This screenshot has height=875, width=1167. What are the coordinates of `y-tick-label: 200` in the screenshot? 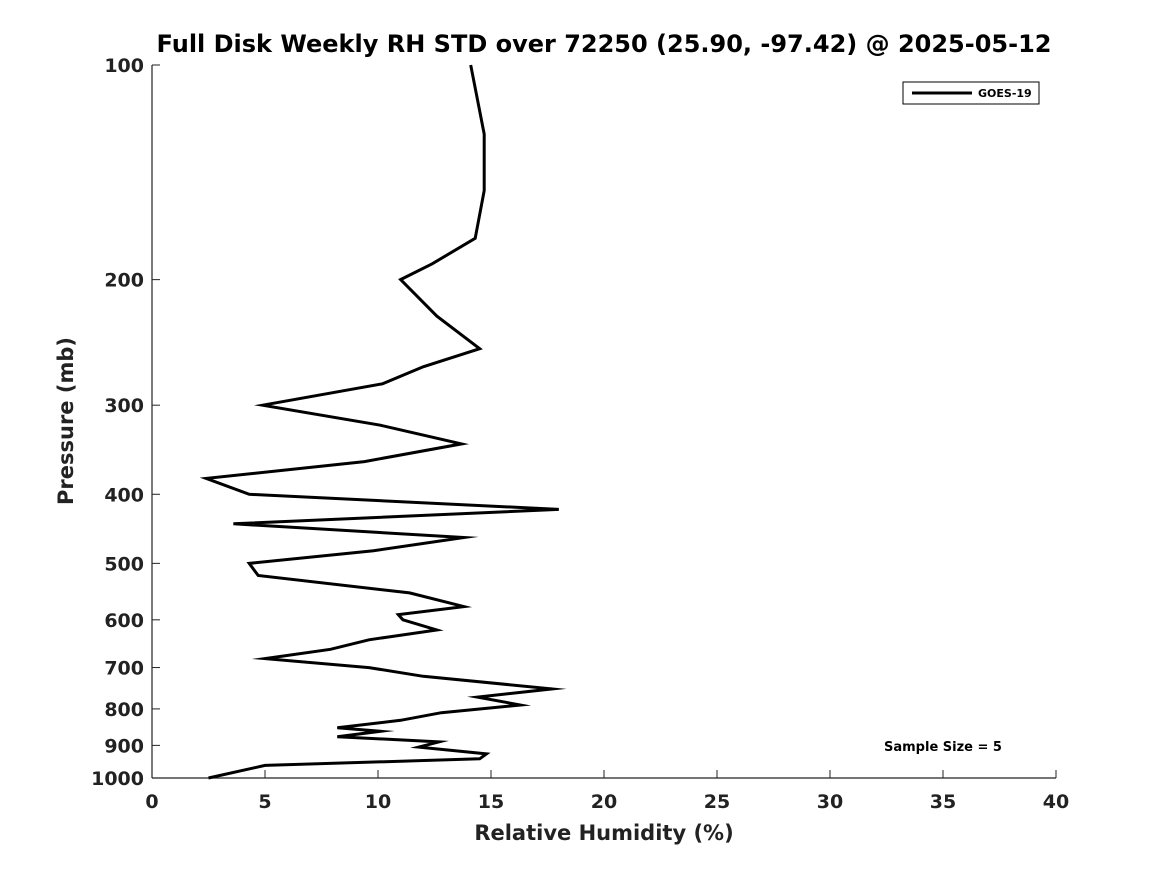 It's located at (124, 281).